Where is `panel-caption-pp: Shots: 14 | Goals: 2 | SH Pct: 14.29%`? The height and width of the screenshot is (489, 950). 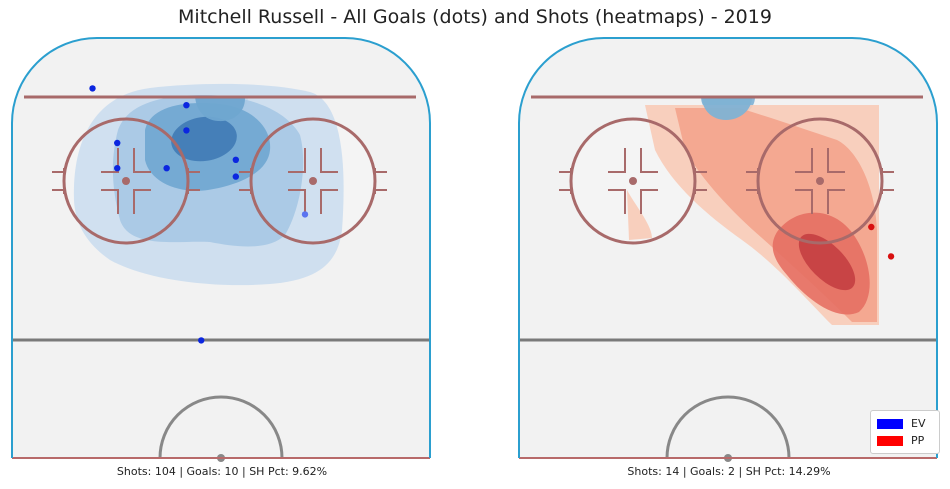 panel-caption-pp: Shots: 14 | Goals: 2 | SH Pct: 14.29% is located at coordinates (729, 471).